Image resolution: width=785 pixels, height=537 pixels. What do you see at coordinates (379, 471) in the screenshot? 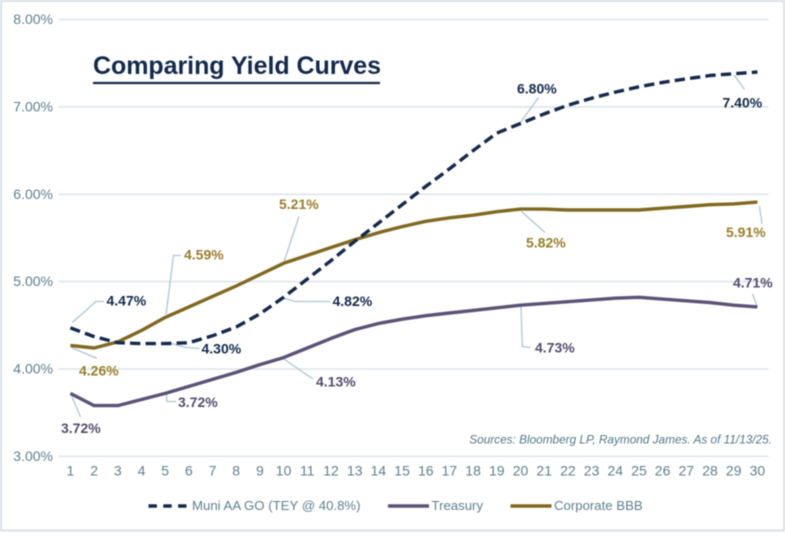
I see `svg-text: 14` at bounding box center [379, 471].